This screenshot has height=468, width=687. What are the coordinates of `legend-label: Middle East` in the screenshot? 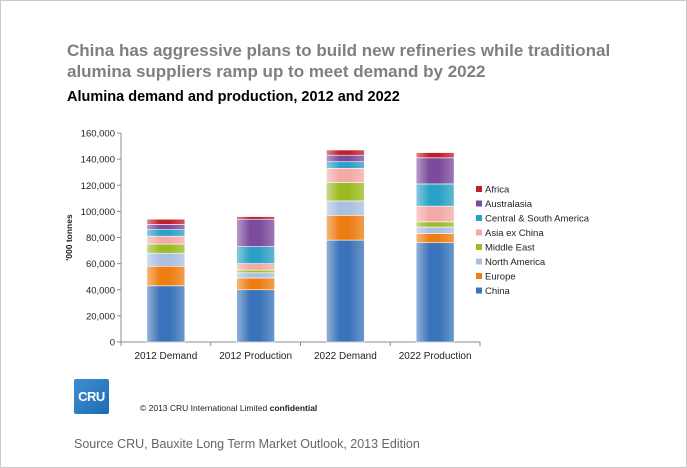 It's located at (510, 248).